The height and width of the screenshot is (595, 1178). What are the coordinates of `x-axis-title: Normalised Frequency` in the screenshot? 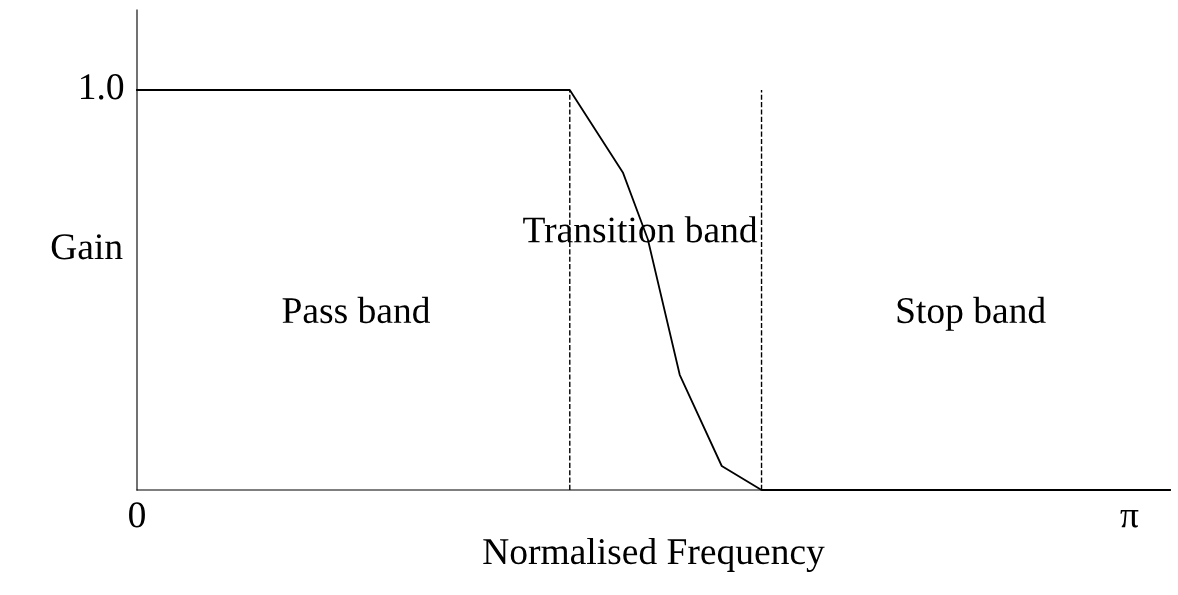 It's located at (654, 555).